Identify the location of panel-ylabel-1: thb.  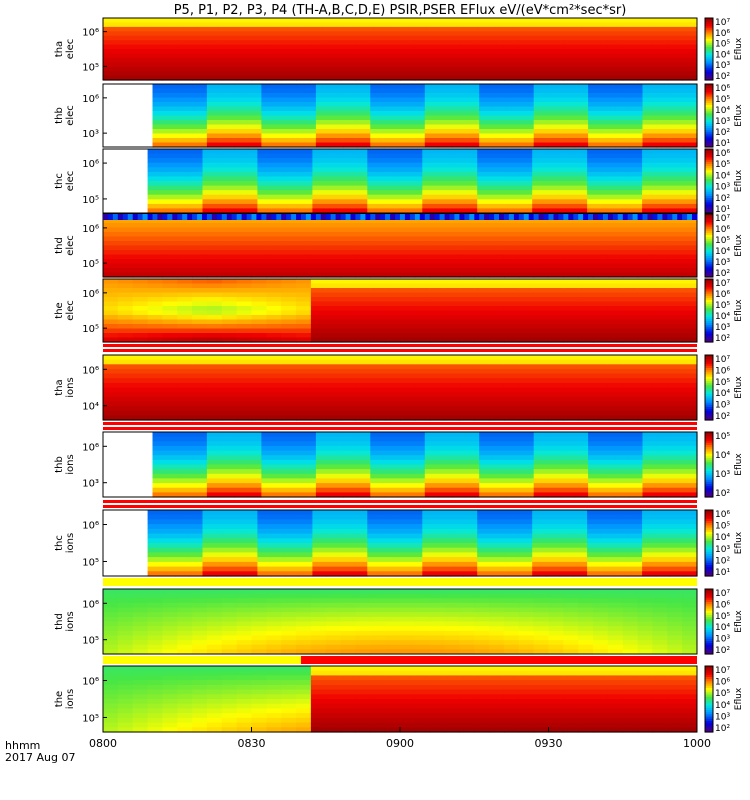
(59, 115).